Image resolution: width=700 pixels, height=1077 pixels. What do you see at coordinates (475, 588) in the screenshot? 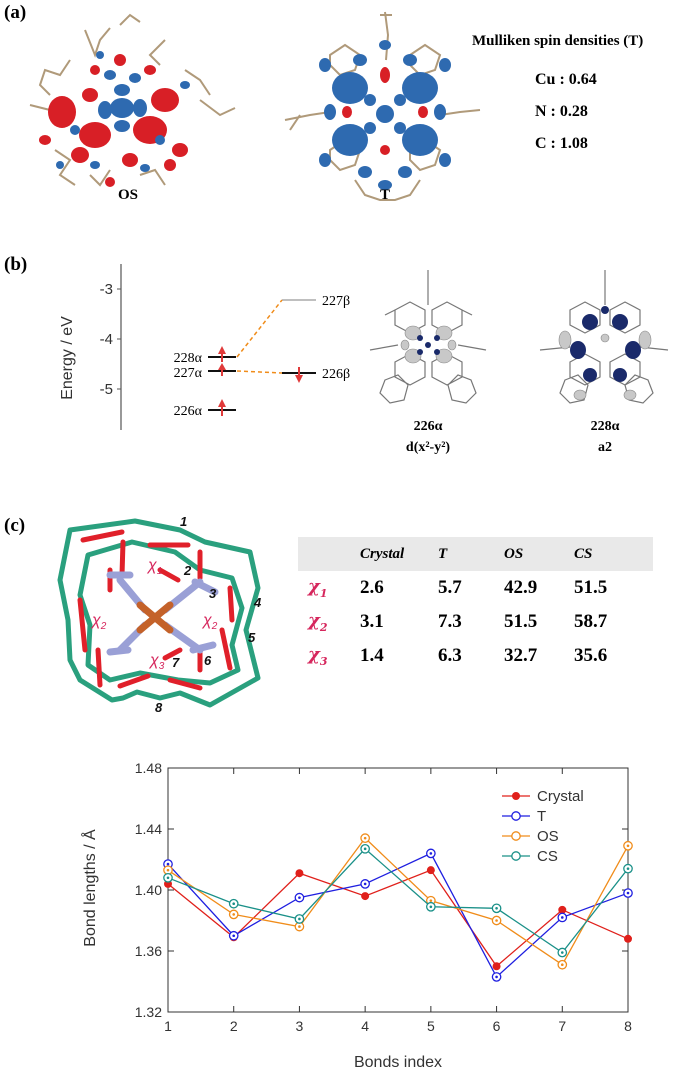
I see `table-row: χ1 2.6 5.7 42.9 51.5` at bounding box center [475, 588].